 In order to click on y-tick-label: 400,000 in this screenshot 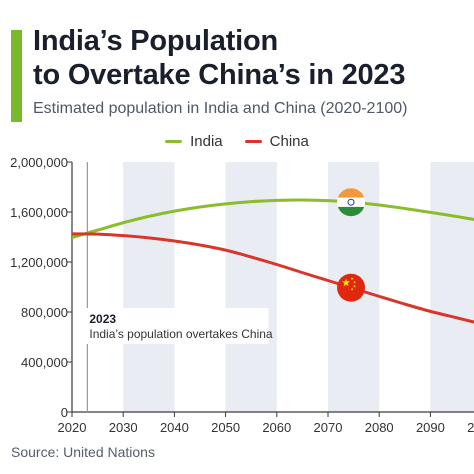, I will do `click(44, 362)`.